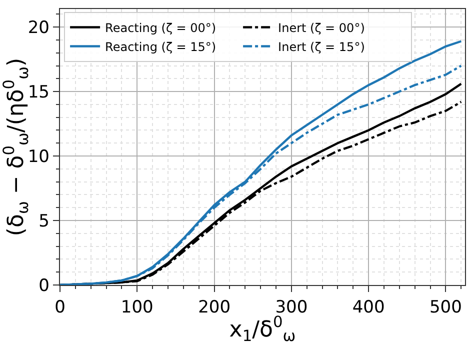 The image size is (474, 345). I want to click on y-tick-label: 5, so click(44, 221).